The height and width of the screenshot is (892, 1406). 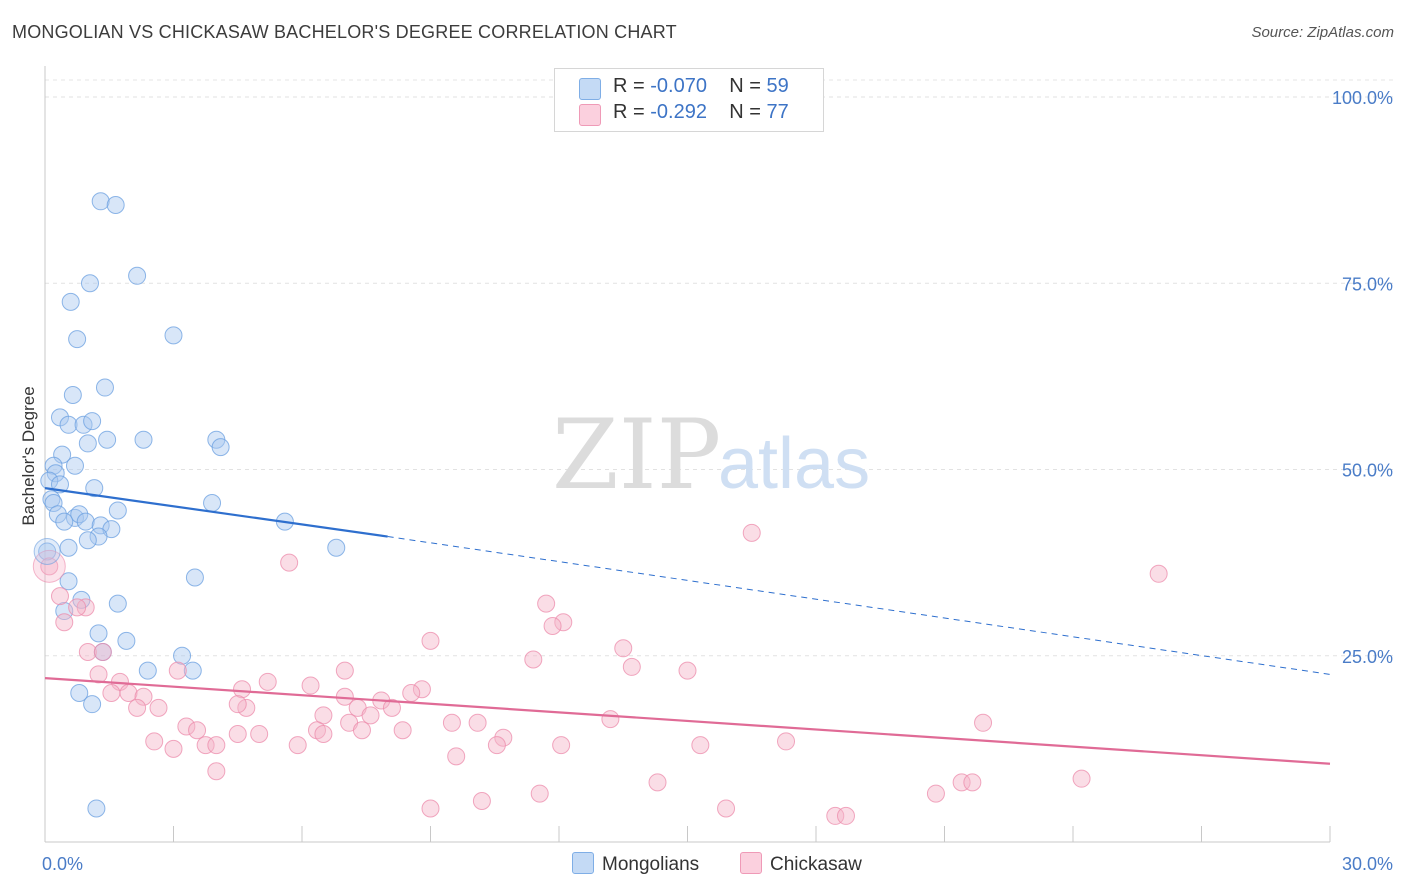 I want to click on source-label: Source: ZipAtlas.com, so click(x=1322, y=32).